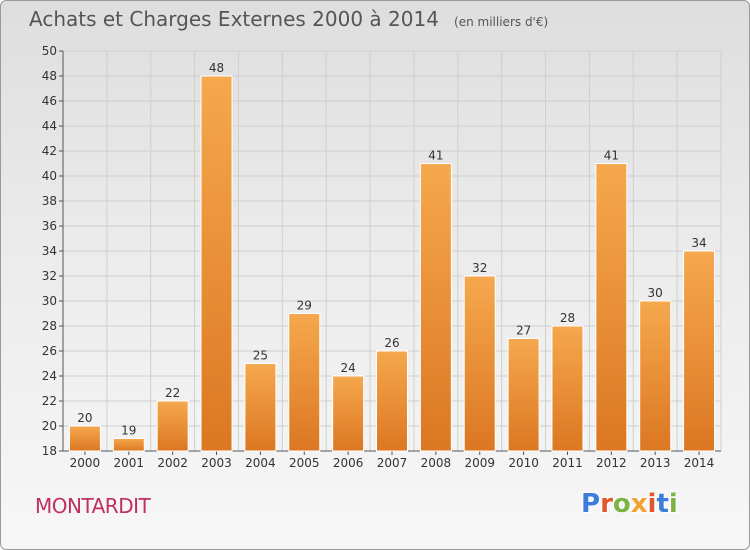 The height and width of the screenshot is (550, 750). Describe the element at coordinates (698, 243) in the screenshot. I see `bar-value-label: 34` at that location.